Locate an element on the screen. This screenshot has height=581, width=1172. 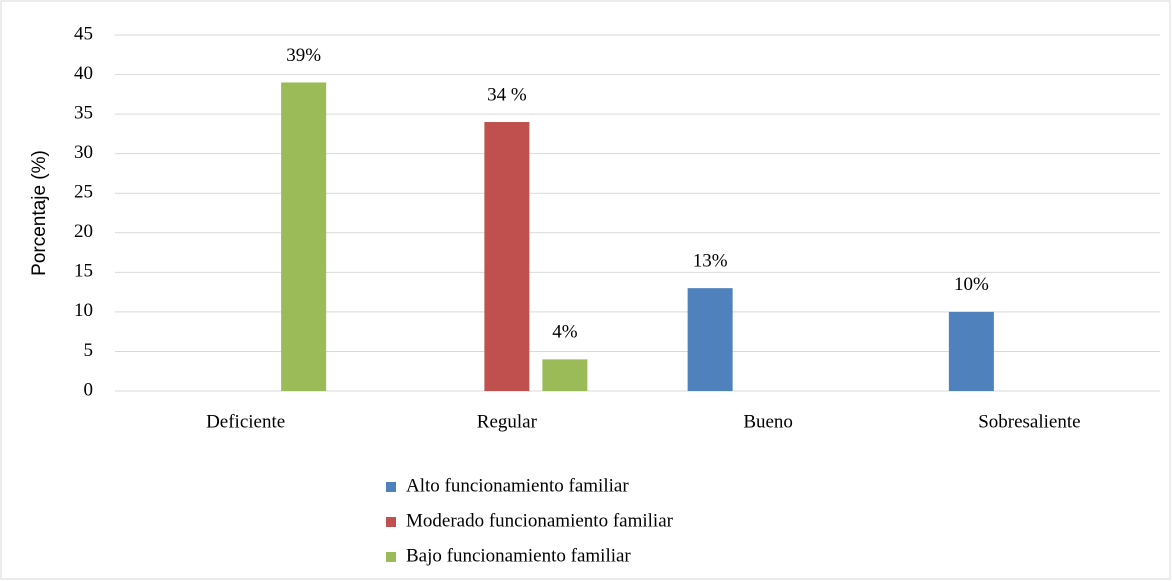
y-tick-label: 5 is located at coordinates (89, 350).